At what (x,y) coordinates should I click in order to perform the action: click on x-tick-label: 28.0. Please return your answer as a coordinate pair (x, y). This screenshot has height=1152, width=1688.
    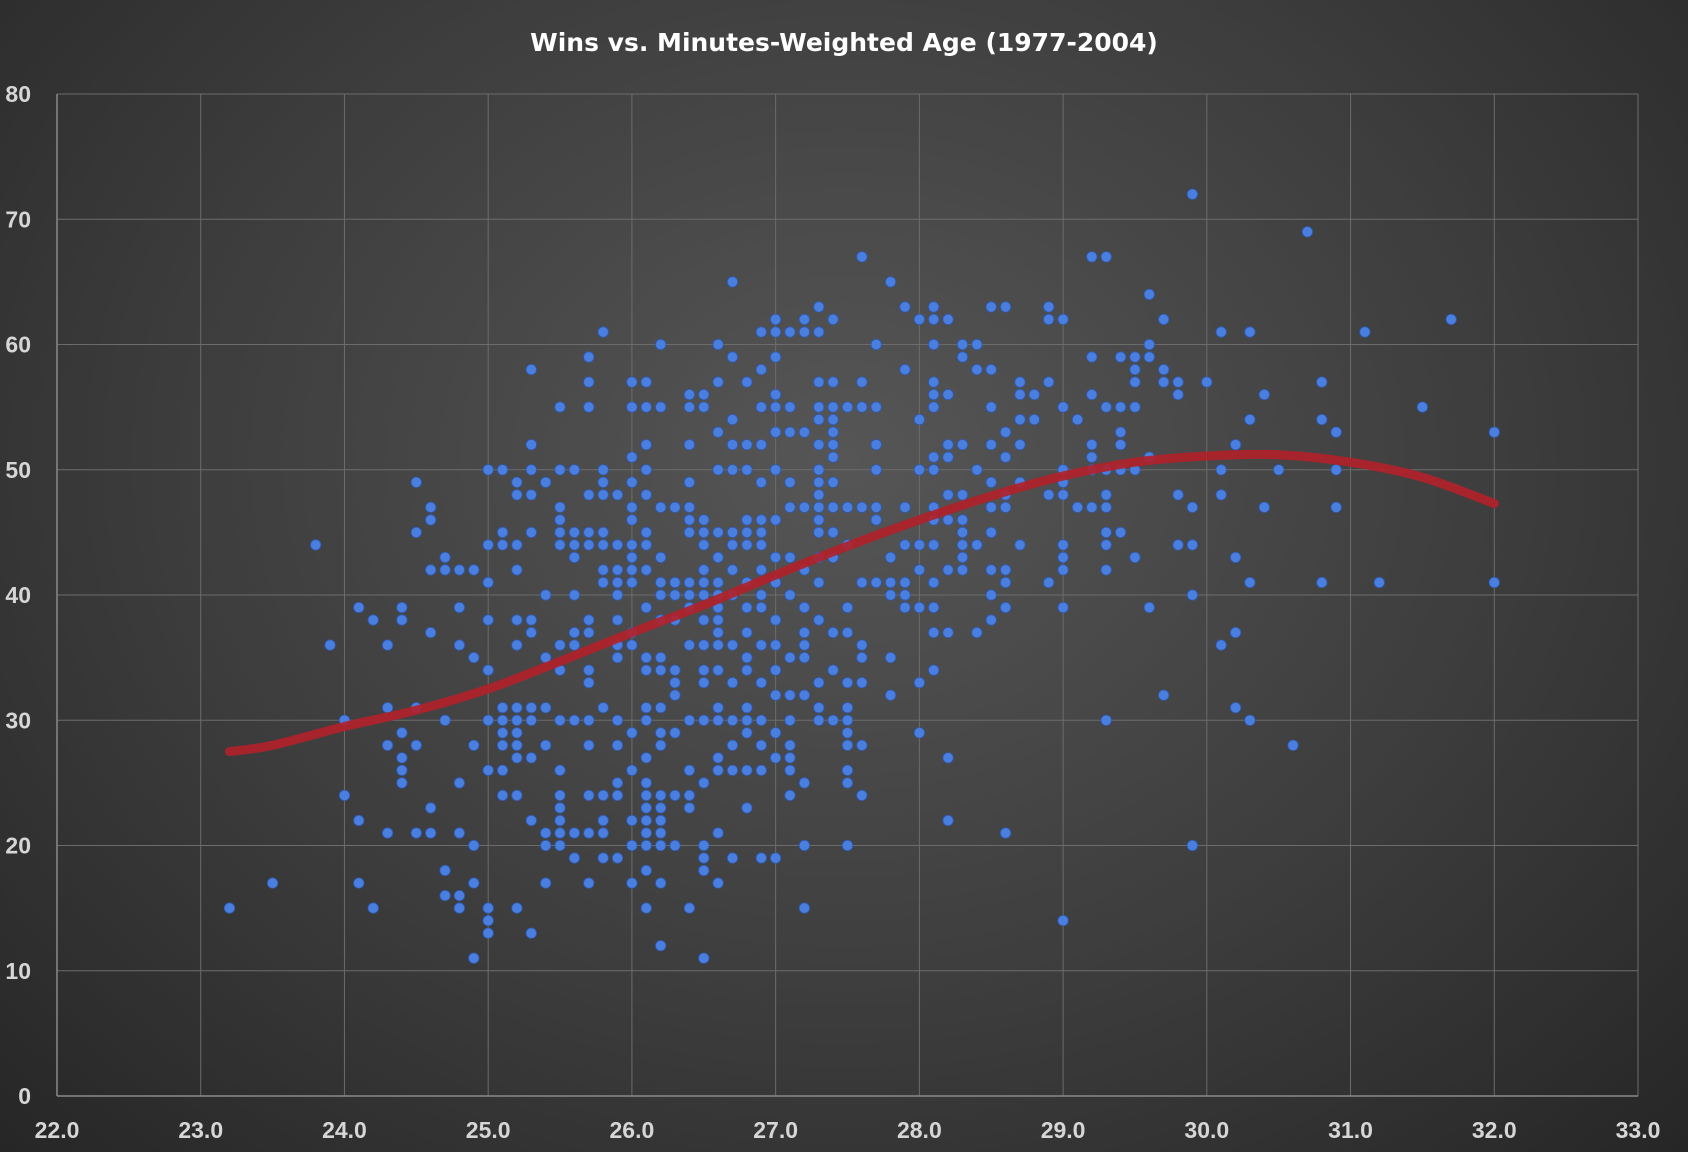
    Looking at the image, I should click on (919, 1130).